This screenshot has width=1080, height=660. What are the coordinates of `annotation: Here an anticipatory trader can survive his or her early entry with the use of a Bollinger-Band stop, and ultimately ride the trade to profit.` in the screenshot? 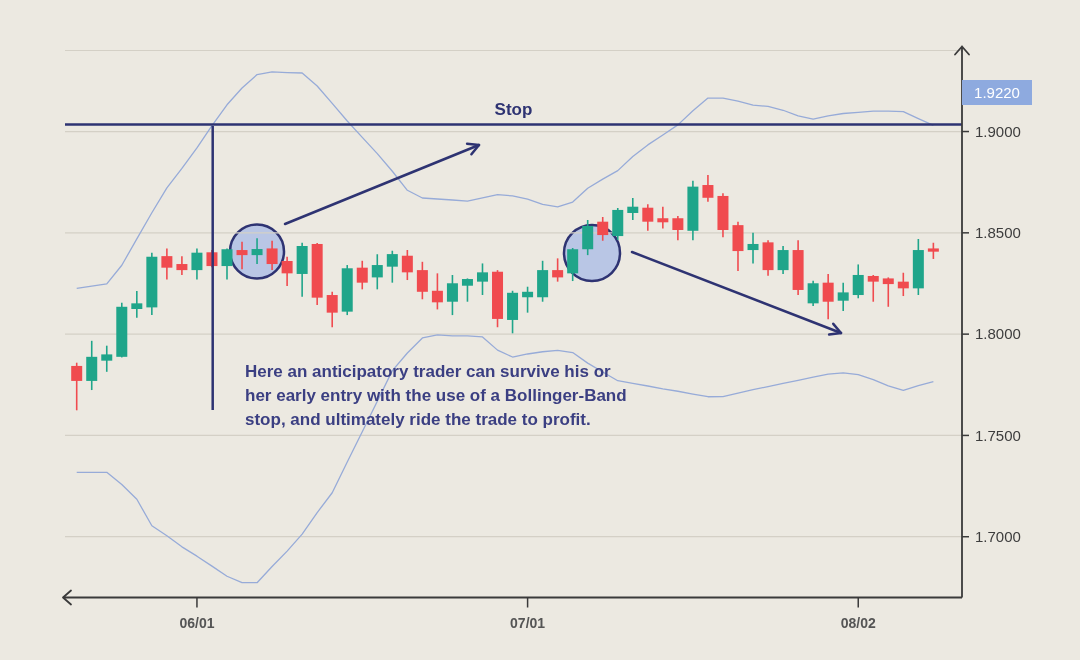 It's located at (436, 396).